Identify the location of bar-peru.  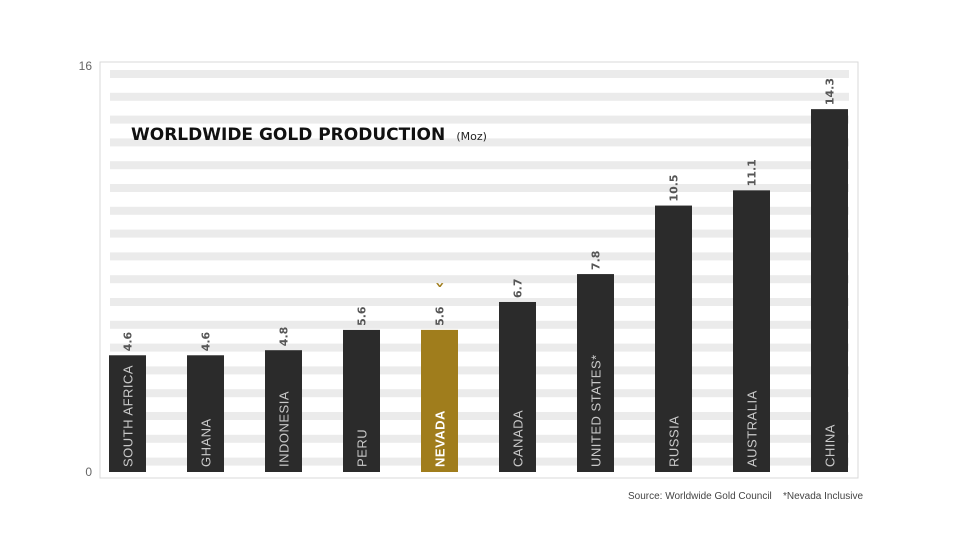
(361, 400).